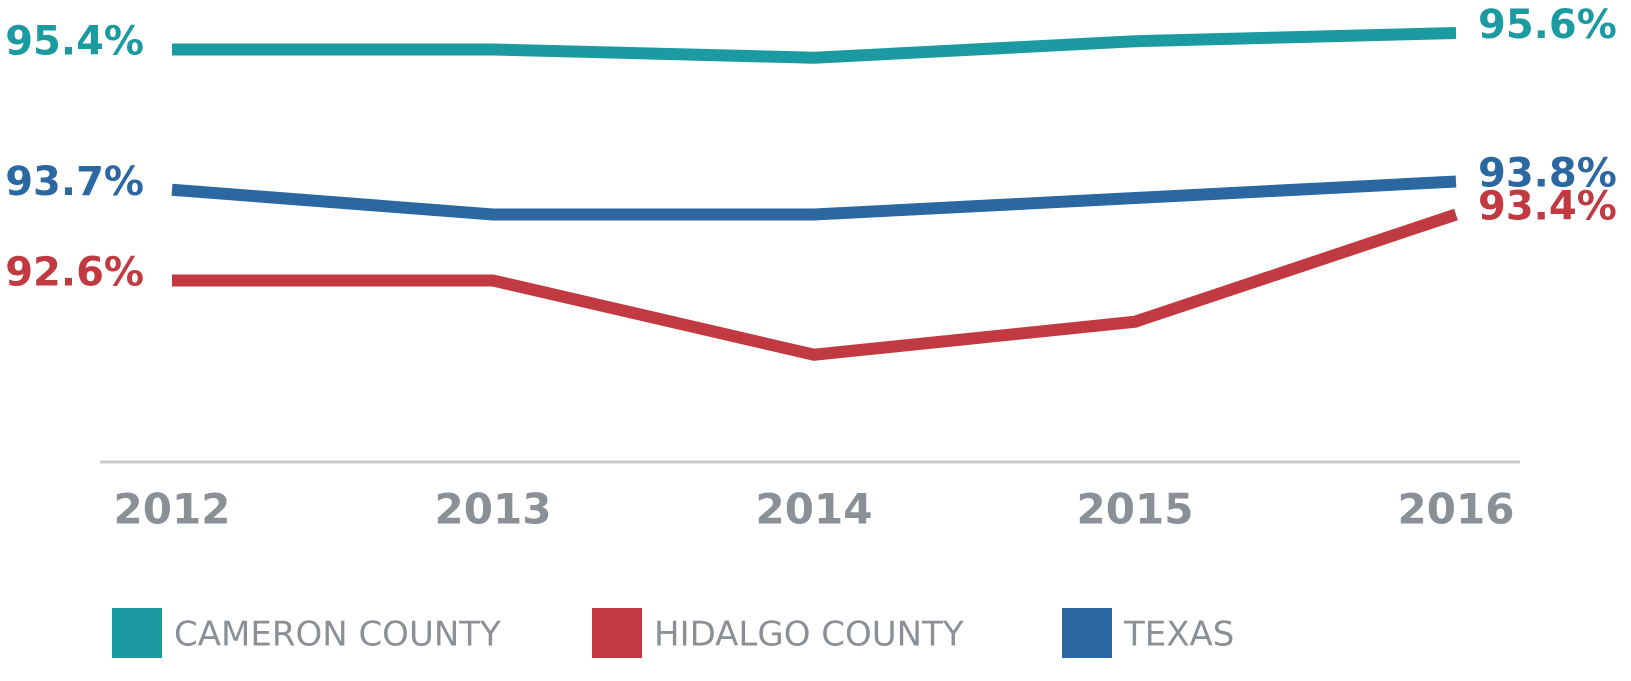 This screenshot has width=1631, height=681. What do you see at coordinates (1547, 174) in the screenshot?
I see `value-label: 93.8%` at bounding box center [1547, 174].